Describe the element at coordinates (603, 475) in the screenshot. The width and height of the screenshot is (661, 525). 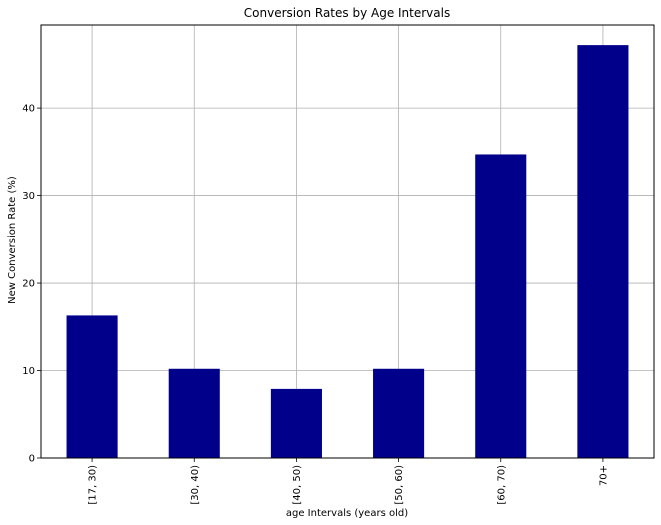
I see `x-tick-label: 70+` at that location.